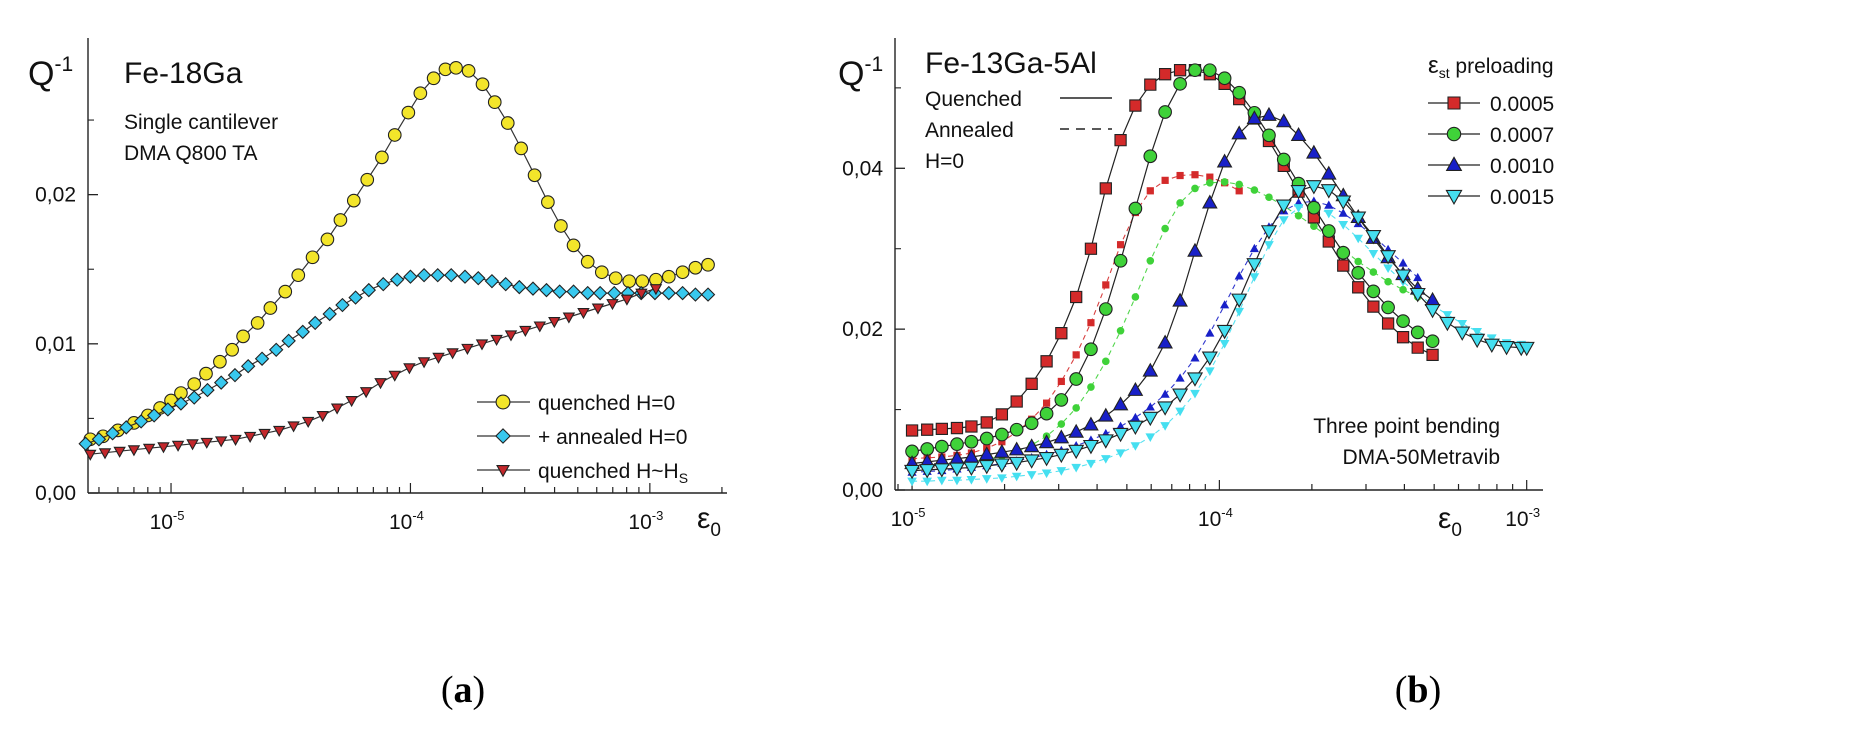 This screenshot has width=1853, height=734. Describe the element at coordinates (201, 122) in the screenshot. I see `note-text: Single cantilever` at that location.